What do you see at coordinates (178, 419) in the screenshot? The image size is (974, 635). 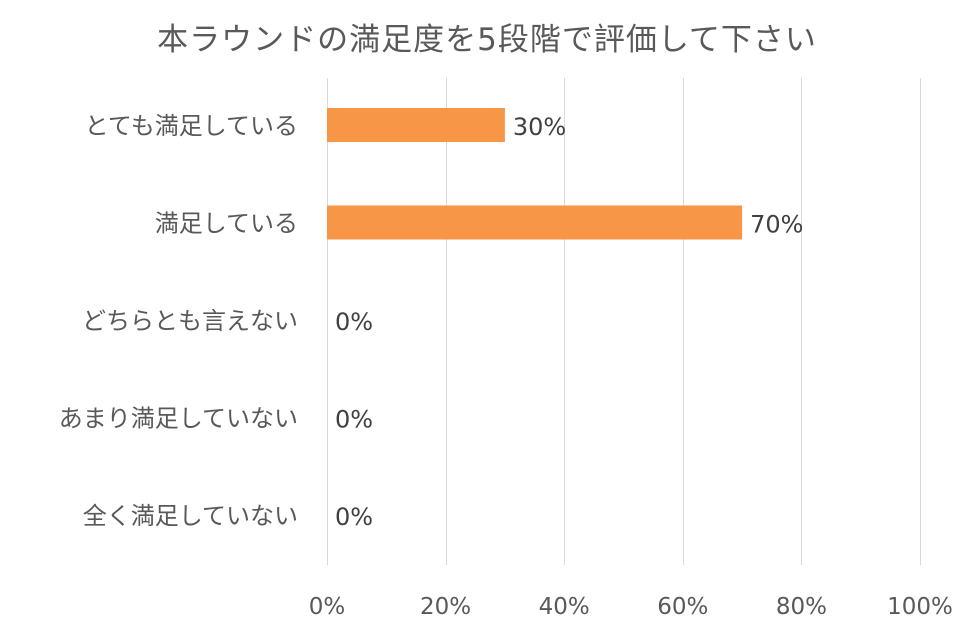 I see `category-label: あまり満足していない` at bounding box center [178, 419].